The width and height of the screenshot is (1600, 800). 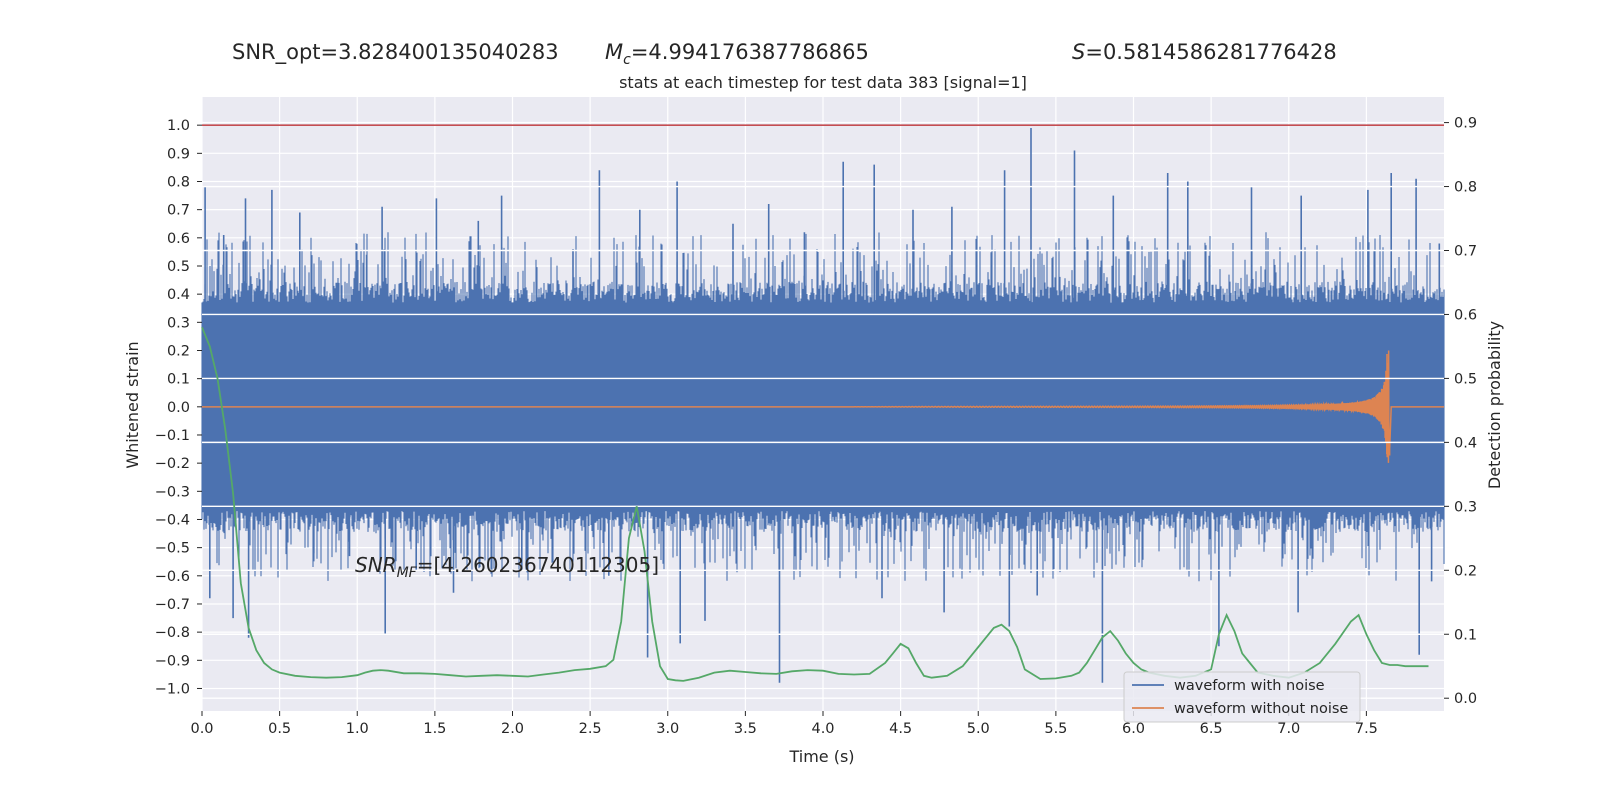 What do you see at coordinates (1465, 507) in the screenshot?
I see `y2-tick-label: 0.3` at bounding box center [1465, 507].